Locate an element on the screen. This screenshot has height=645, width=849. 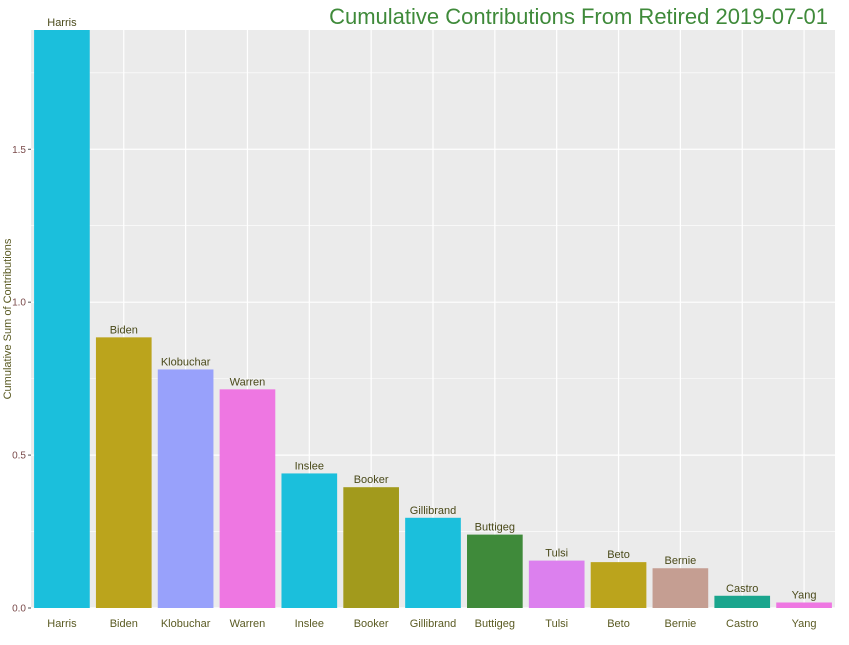
data-label: Tulsi is located at coordinates (556, 554).